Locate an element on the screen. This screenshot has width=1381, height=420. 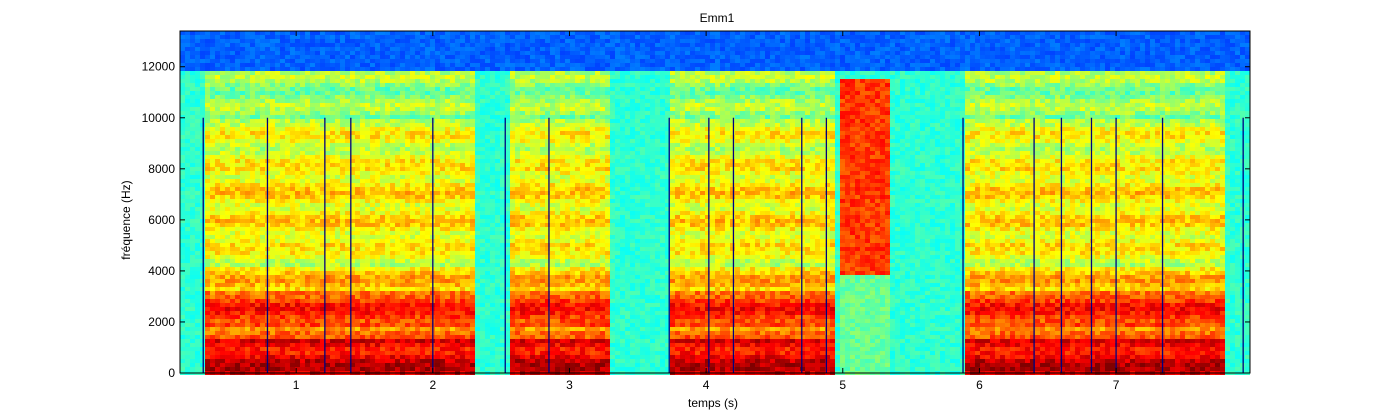
y-tick-label: 2000 is located at coordinates (161, 322).